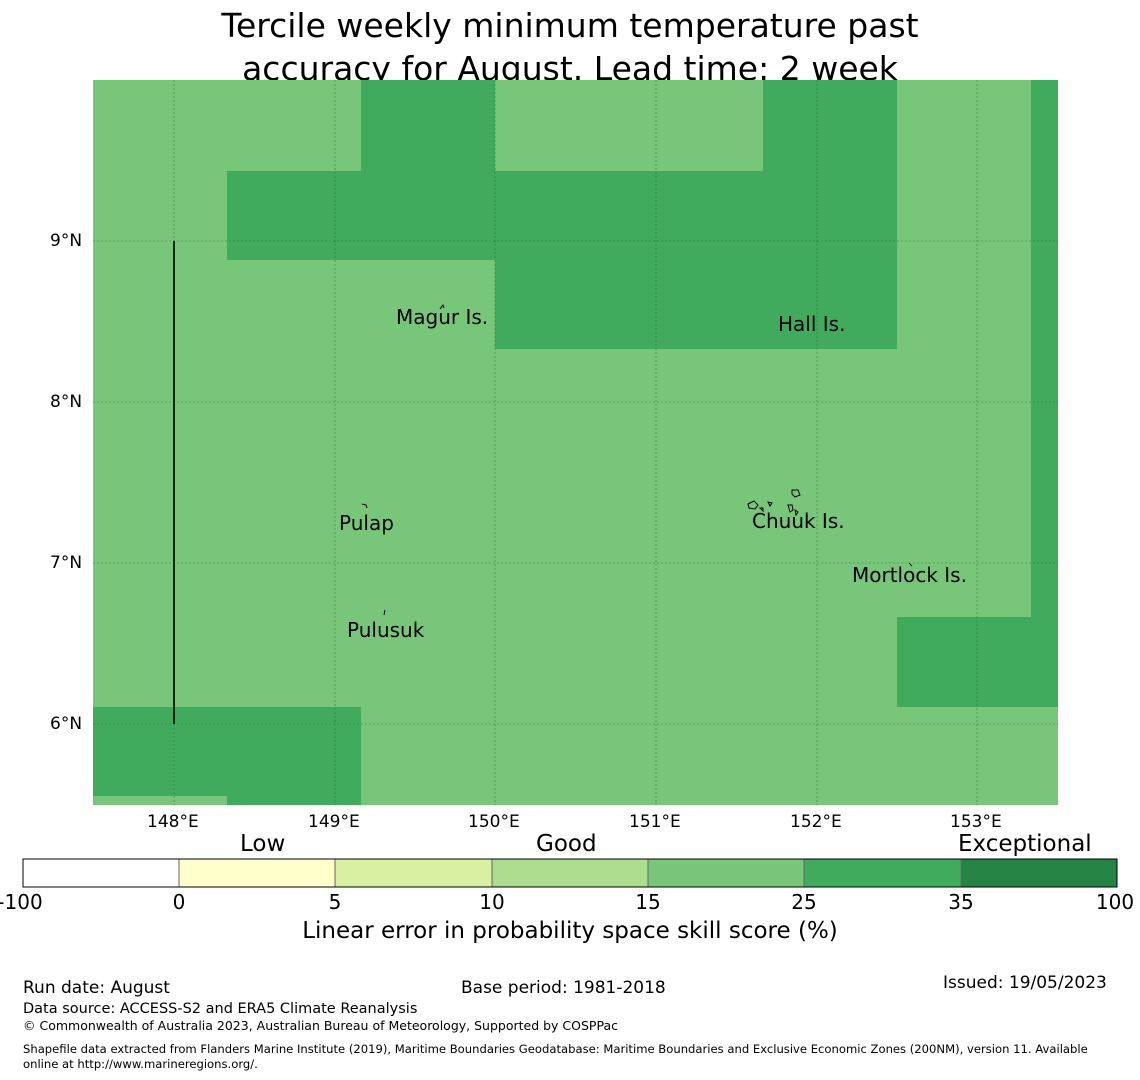 The image size is (1140, 1080). Describe the element at coordinates (798, 521) in the screenshot. I see `place-label-chuuk: Chuuk Is.` at that location.